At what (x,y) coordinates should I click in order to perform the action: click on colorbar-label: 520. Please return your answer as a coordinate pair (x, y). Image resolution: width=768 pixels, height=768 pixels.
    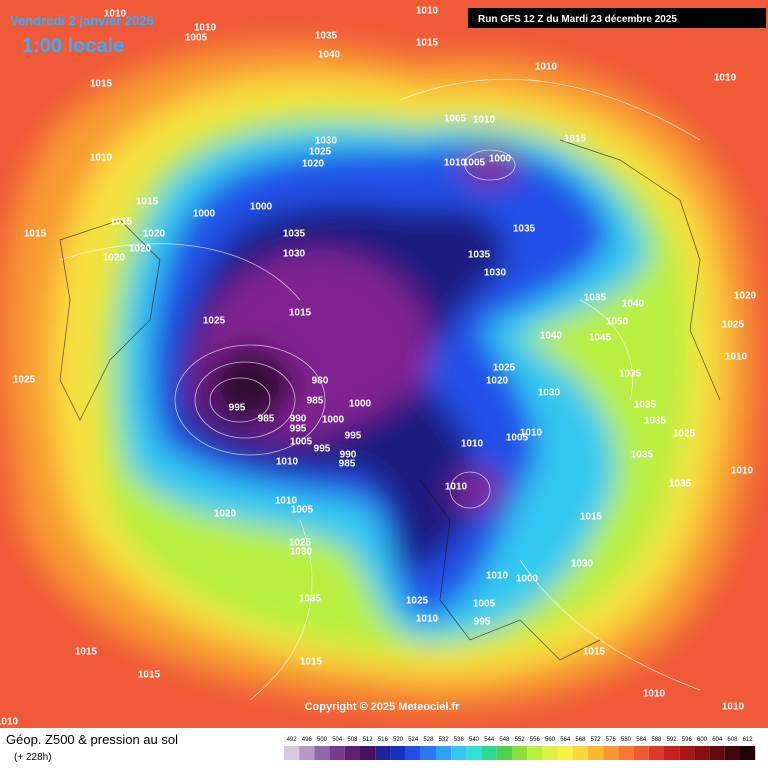
    Looking at the image, I should click on (398, 740).